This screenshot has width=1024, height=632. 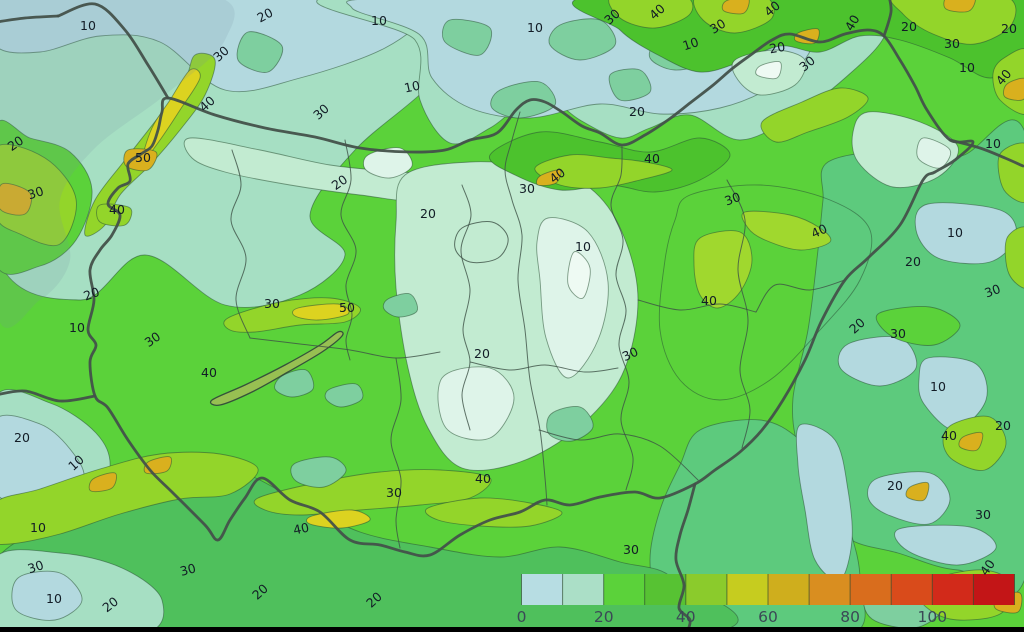 What do you see at coordinates (732, 617) in the screenshot?
I see `legend-tick-labels: 0 20 40 60 80 100` at bounding box center [732, 617].